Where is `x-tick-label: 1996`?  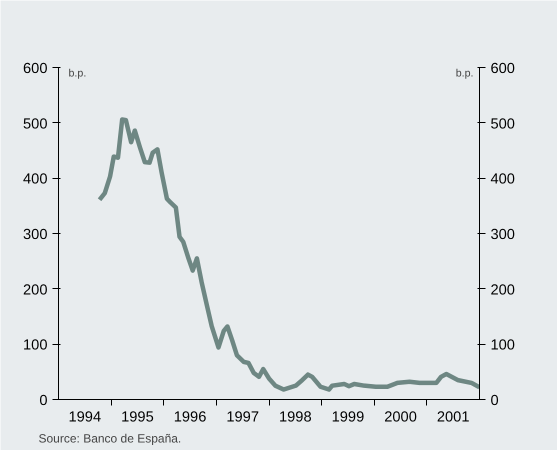
x-tick-label: 1996 is located at coordinates (190, 418).